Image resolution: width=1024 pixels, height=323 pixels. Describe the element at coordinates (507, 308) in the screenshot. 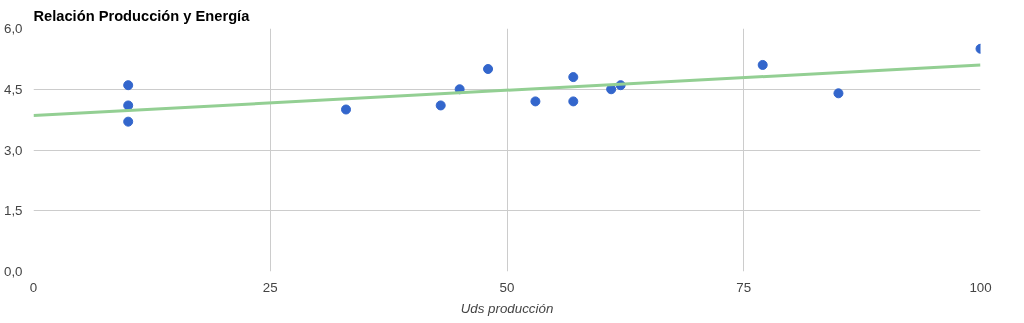

I see `x-axis-title: Uds producción` at that location.